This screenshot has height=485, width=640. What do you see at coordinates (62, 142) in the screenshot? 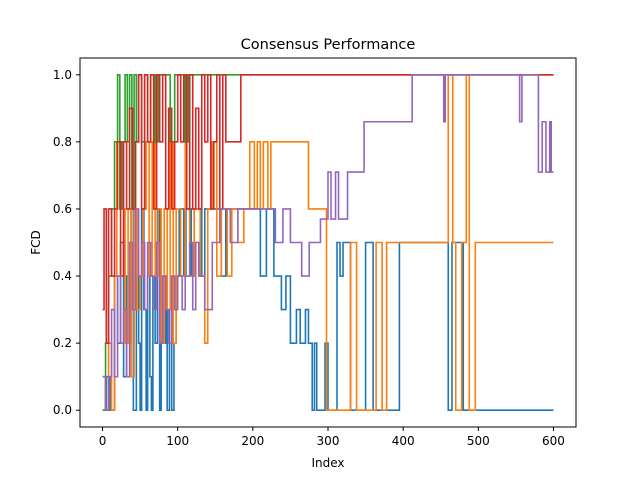
I see `y-tick-label: 0.8` at bounding box center [62, 142].